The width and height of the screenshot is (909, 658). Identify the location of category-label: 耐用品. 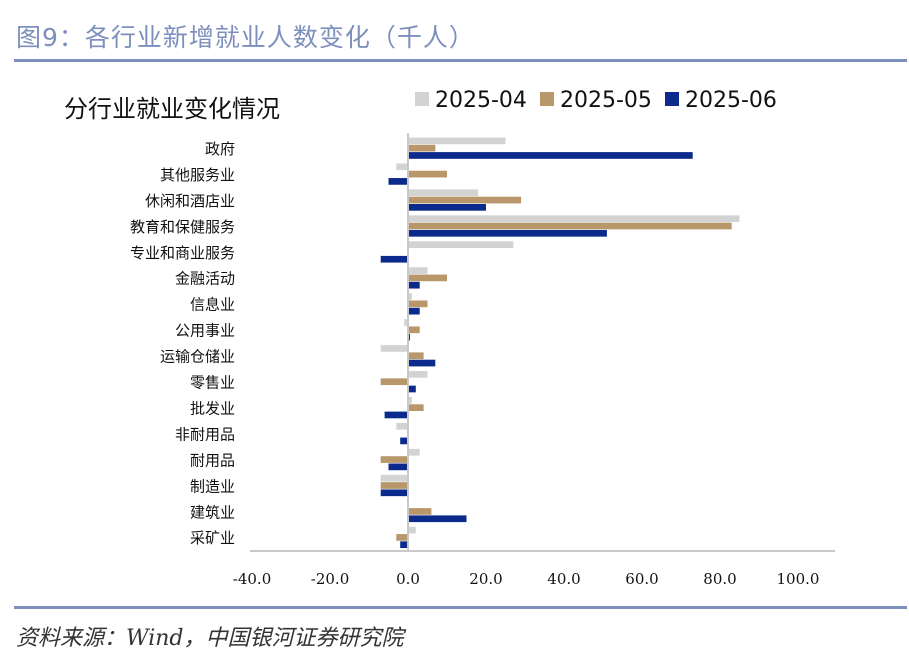
(212, 460).